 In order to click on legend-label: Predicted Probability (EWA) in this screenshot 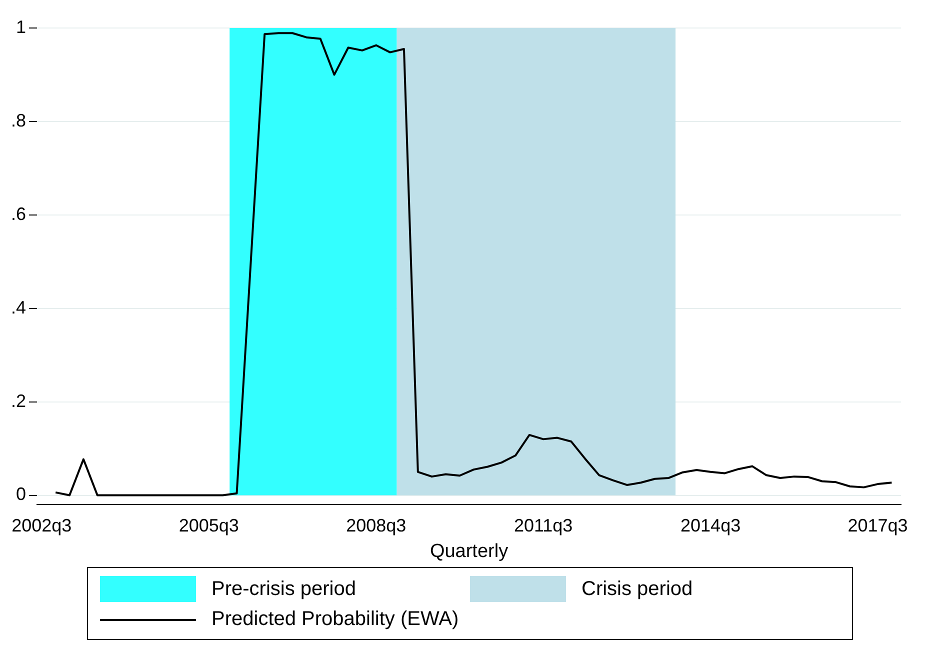, I will do `click(335, 619)`.